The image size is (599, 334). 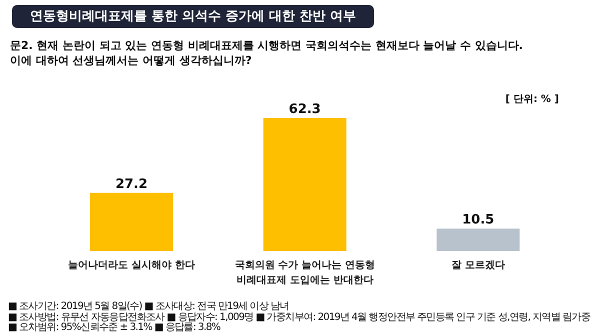 I want to click on data-label: 10.5, so click(x=478, y=220).